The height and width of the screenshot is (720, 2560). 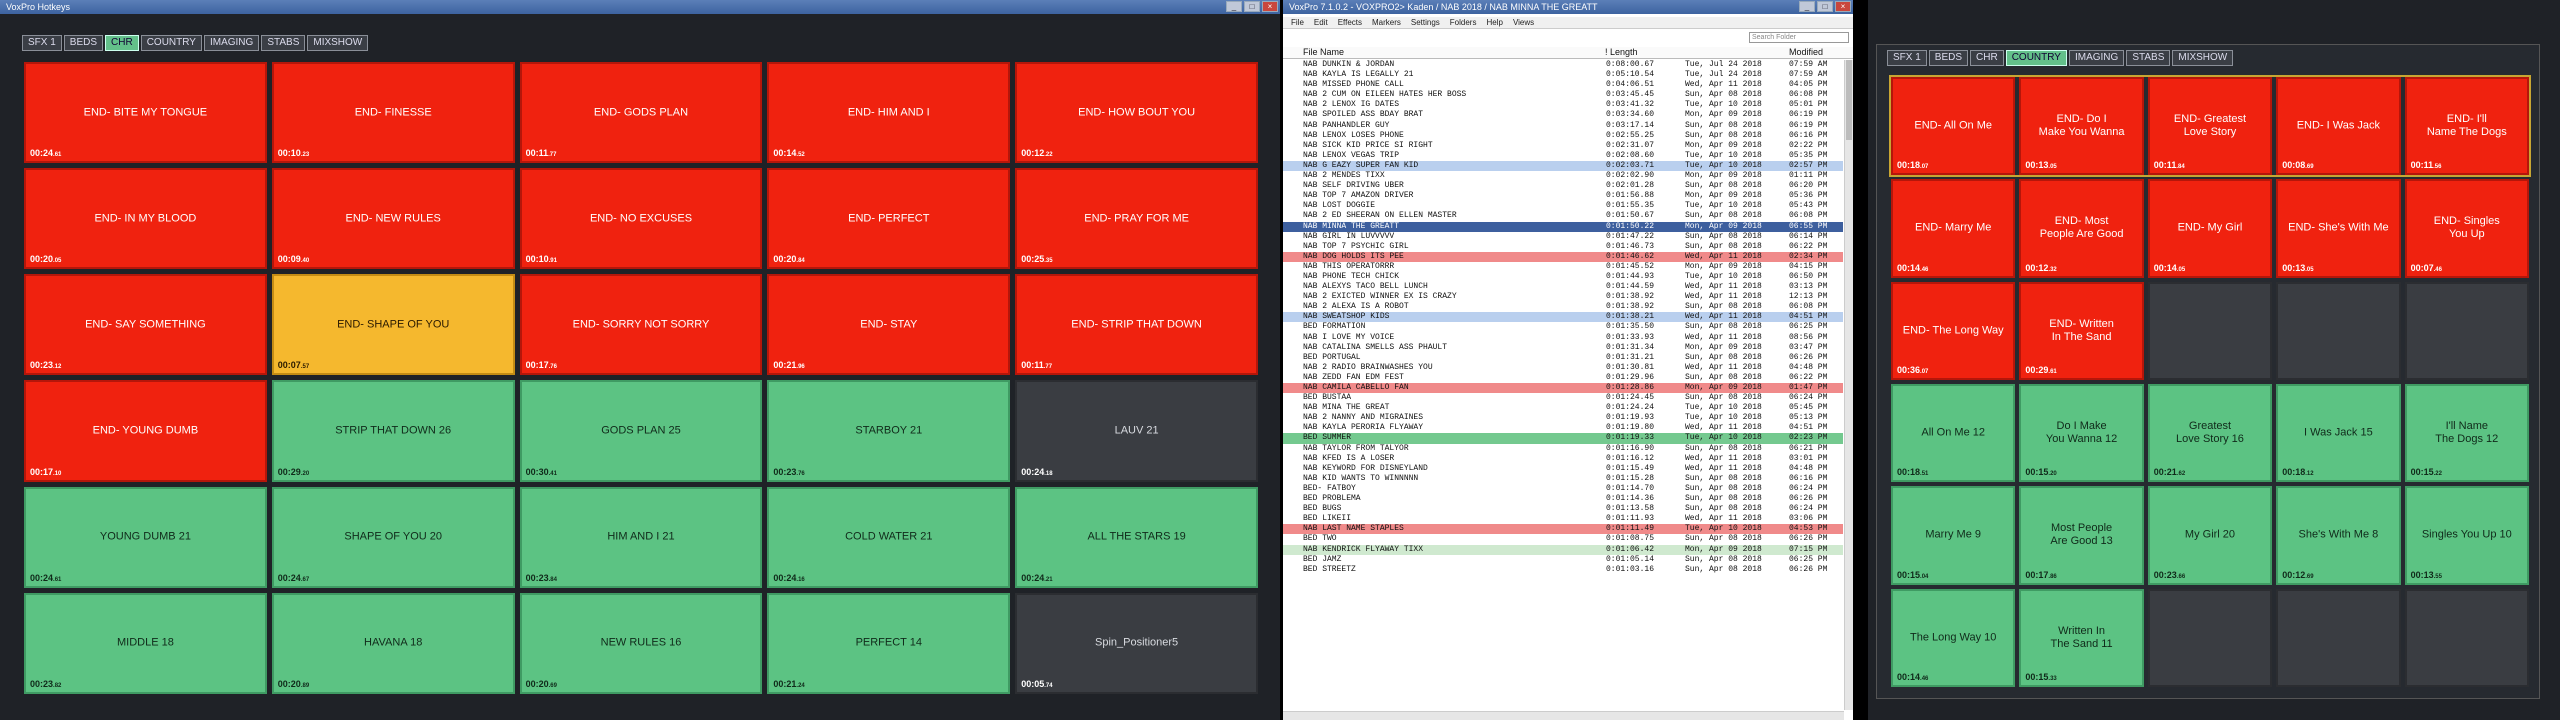 What do you see at coordinates (145, 431) in the screenshot?
I see `left-hotkey-cell: END- YOUNG DUMB 00:17.10` at bounding box center [145, 431].